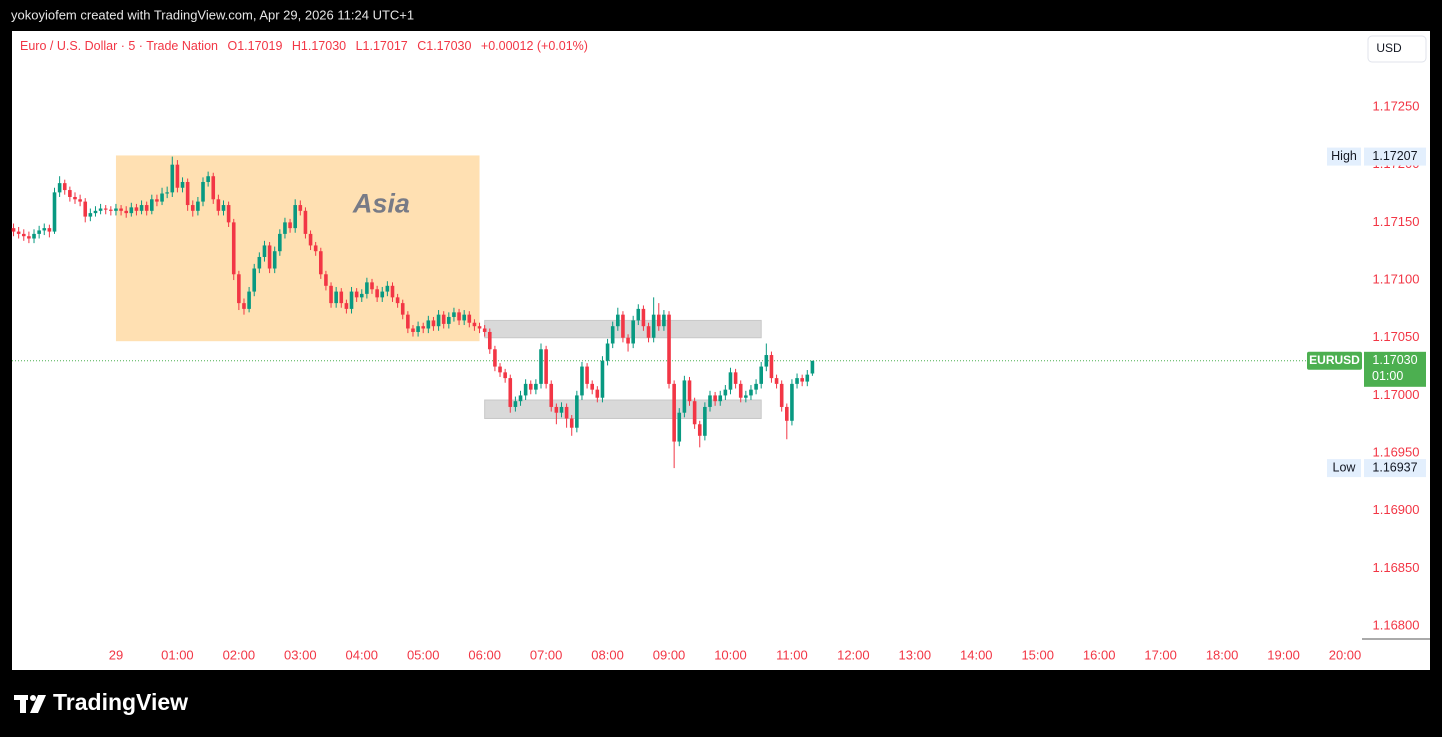 The image size is (1442, 737). I want to click on low-tag-label: Low, so click(1345, 467).